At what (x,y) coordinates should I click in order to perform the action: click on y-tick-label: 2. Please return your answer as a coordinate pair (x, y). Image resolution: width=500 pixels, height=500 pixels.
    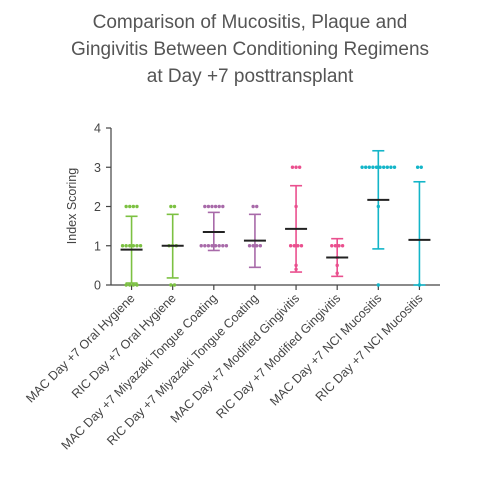
    Looking at the image, I should click on (97, 207).